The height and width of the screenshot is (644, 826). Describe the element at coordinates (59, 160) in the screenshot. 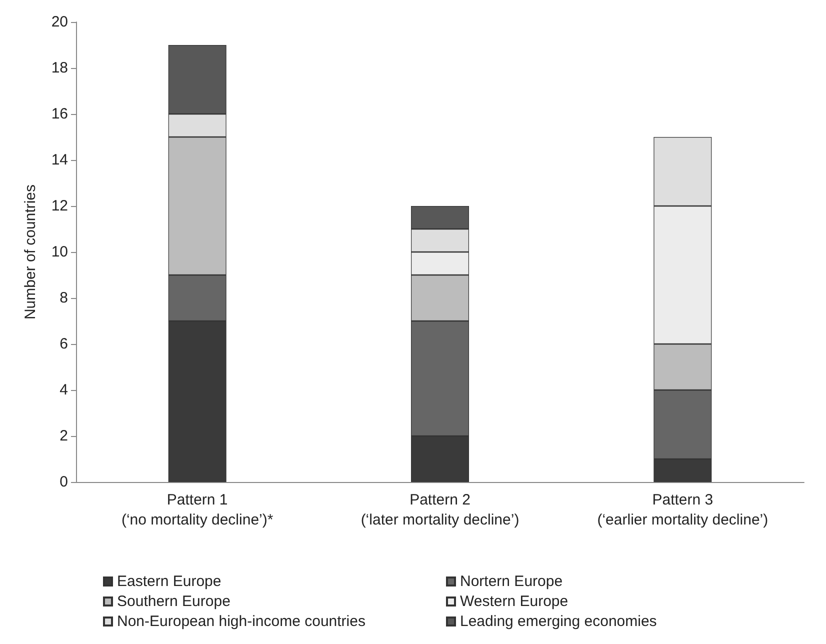

I see `y-tick-label: 14` at that location.